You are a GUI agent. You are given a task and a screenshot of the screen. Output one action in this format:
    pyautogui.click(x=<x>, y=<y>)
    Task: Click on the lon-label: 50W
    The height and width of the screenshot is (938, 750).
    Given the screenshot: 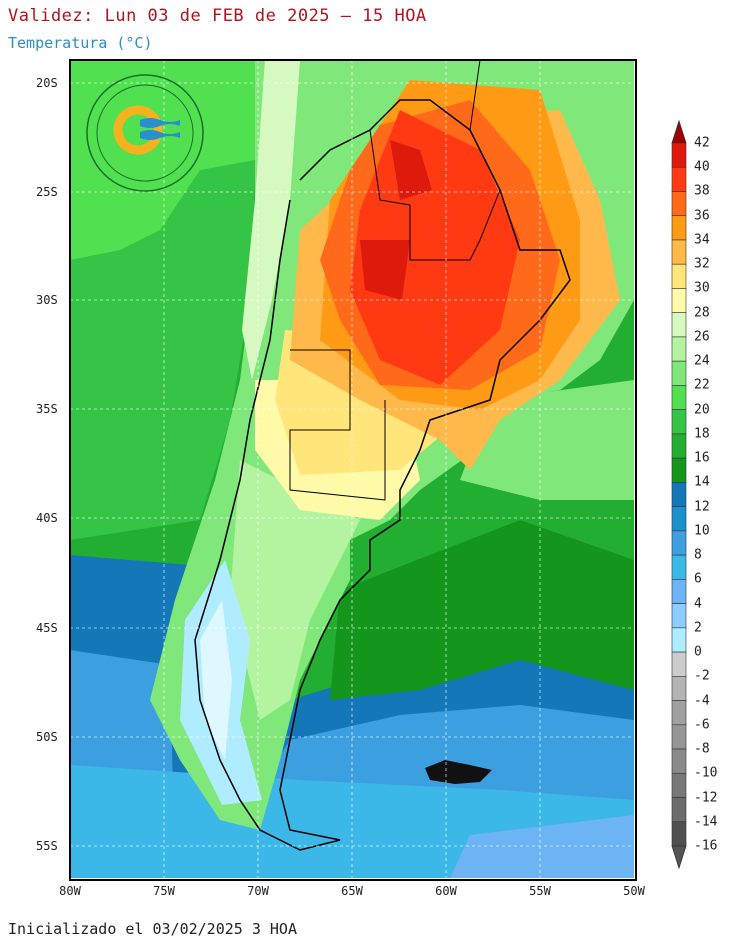 What is the action you would take?
    pyautogui.click(x=634, y=891)
    